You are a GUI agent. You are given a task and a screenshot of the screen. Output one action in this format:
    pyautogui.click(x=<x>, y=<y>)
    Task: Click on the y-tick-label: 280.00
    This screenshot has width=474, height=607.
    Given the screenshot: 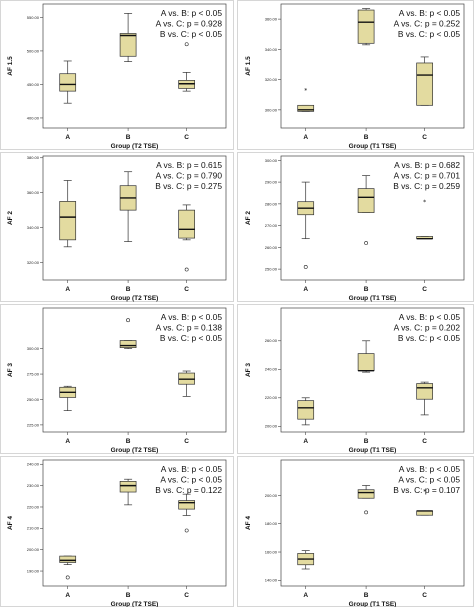 What is the action you would take?
    pyautogui.click(x=271, y=203)
    